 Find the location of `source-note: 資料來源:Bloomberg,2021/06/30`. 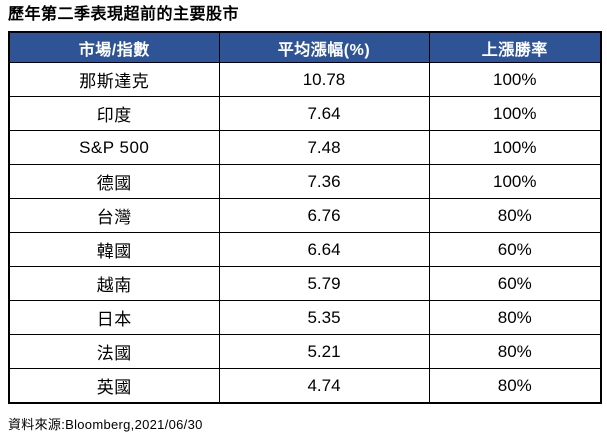

source-note: 資料來源:Bloomberg,2021/06/30 is located at coordinates (105, 424).